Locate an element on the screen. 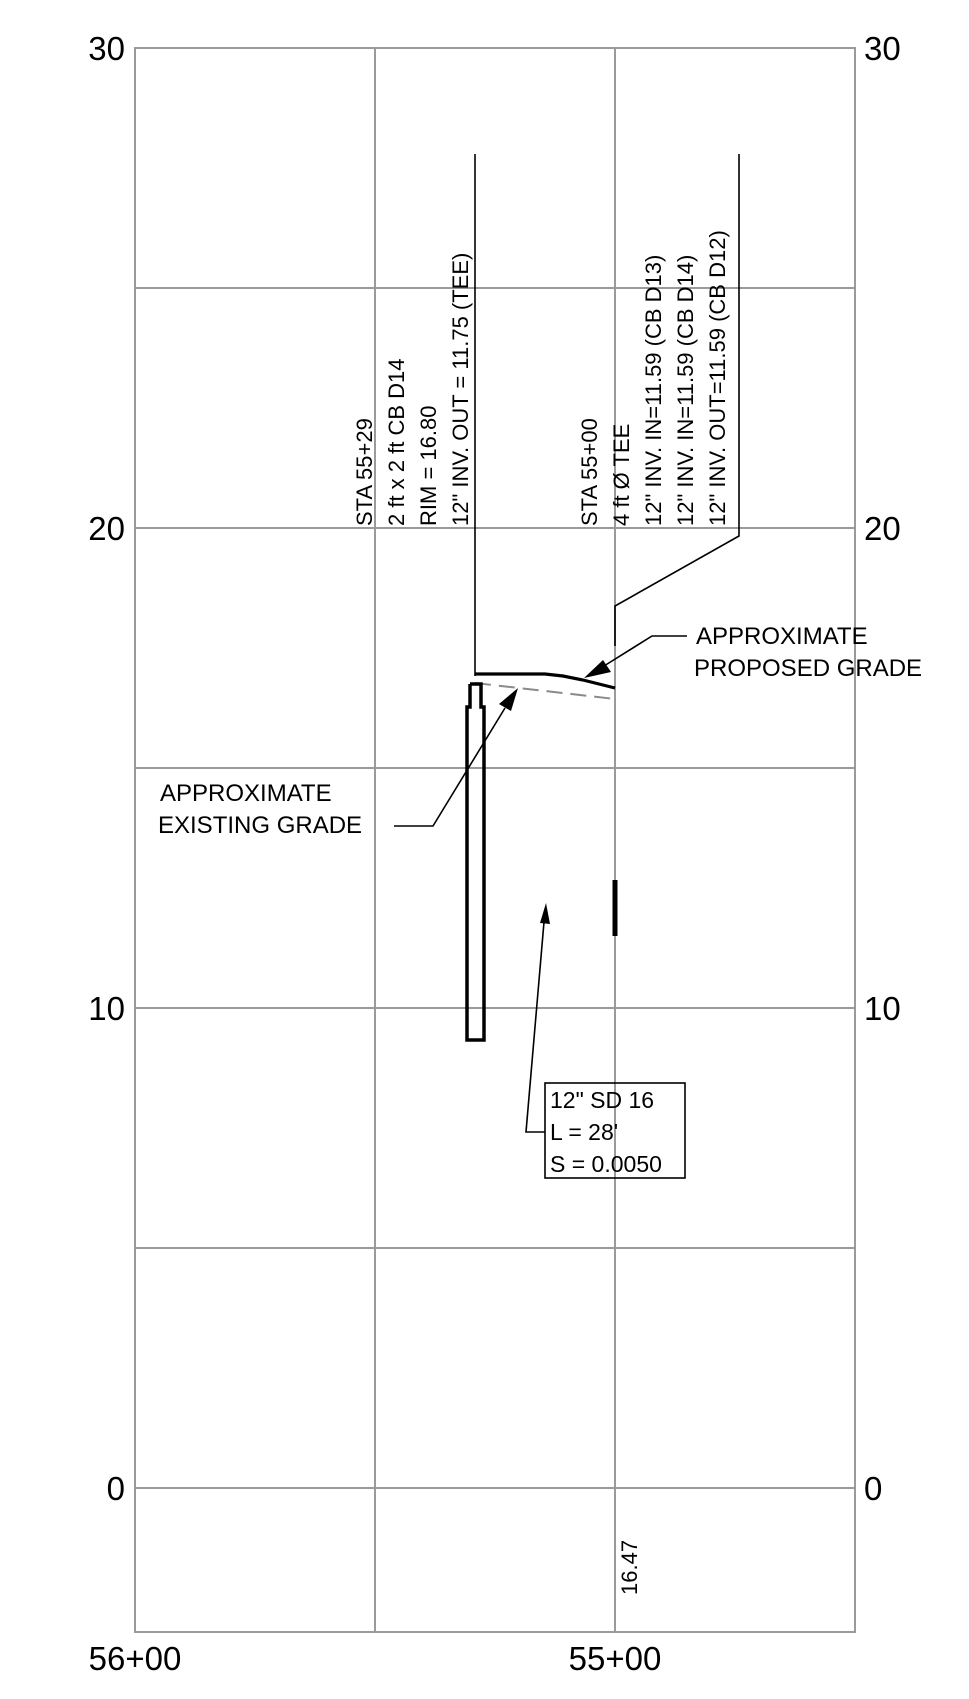  station-label: 56+00 is located at coordinates (135, 1658).